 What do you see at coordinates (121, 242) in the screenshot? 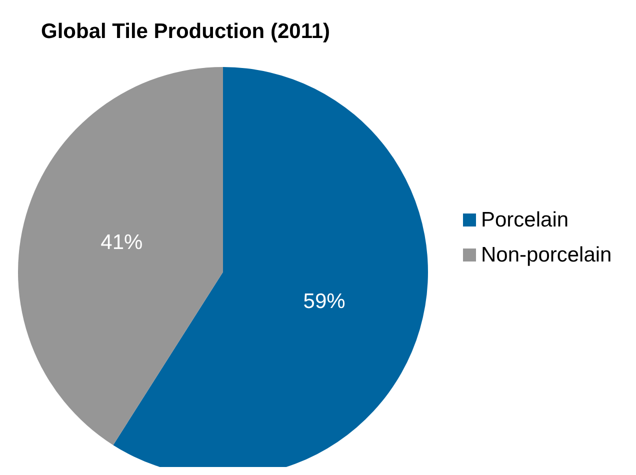
I see `data-label: 41%` at bounding box center [121, 242].